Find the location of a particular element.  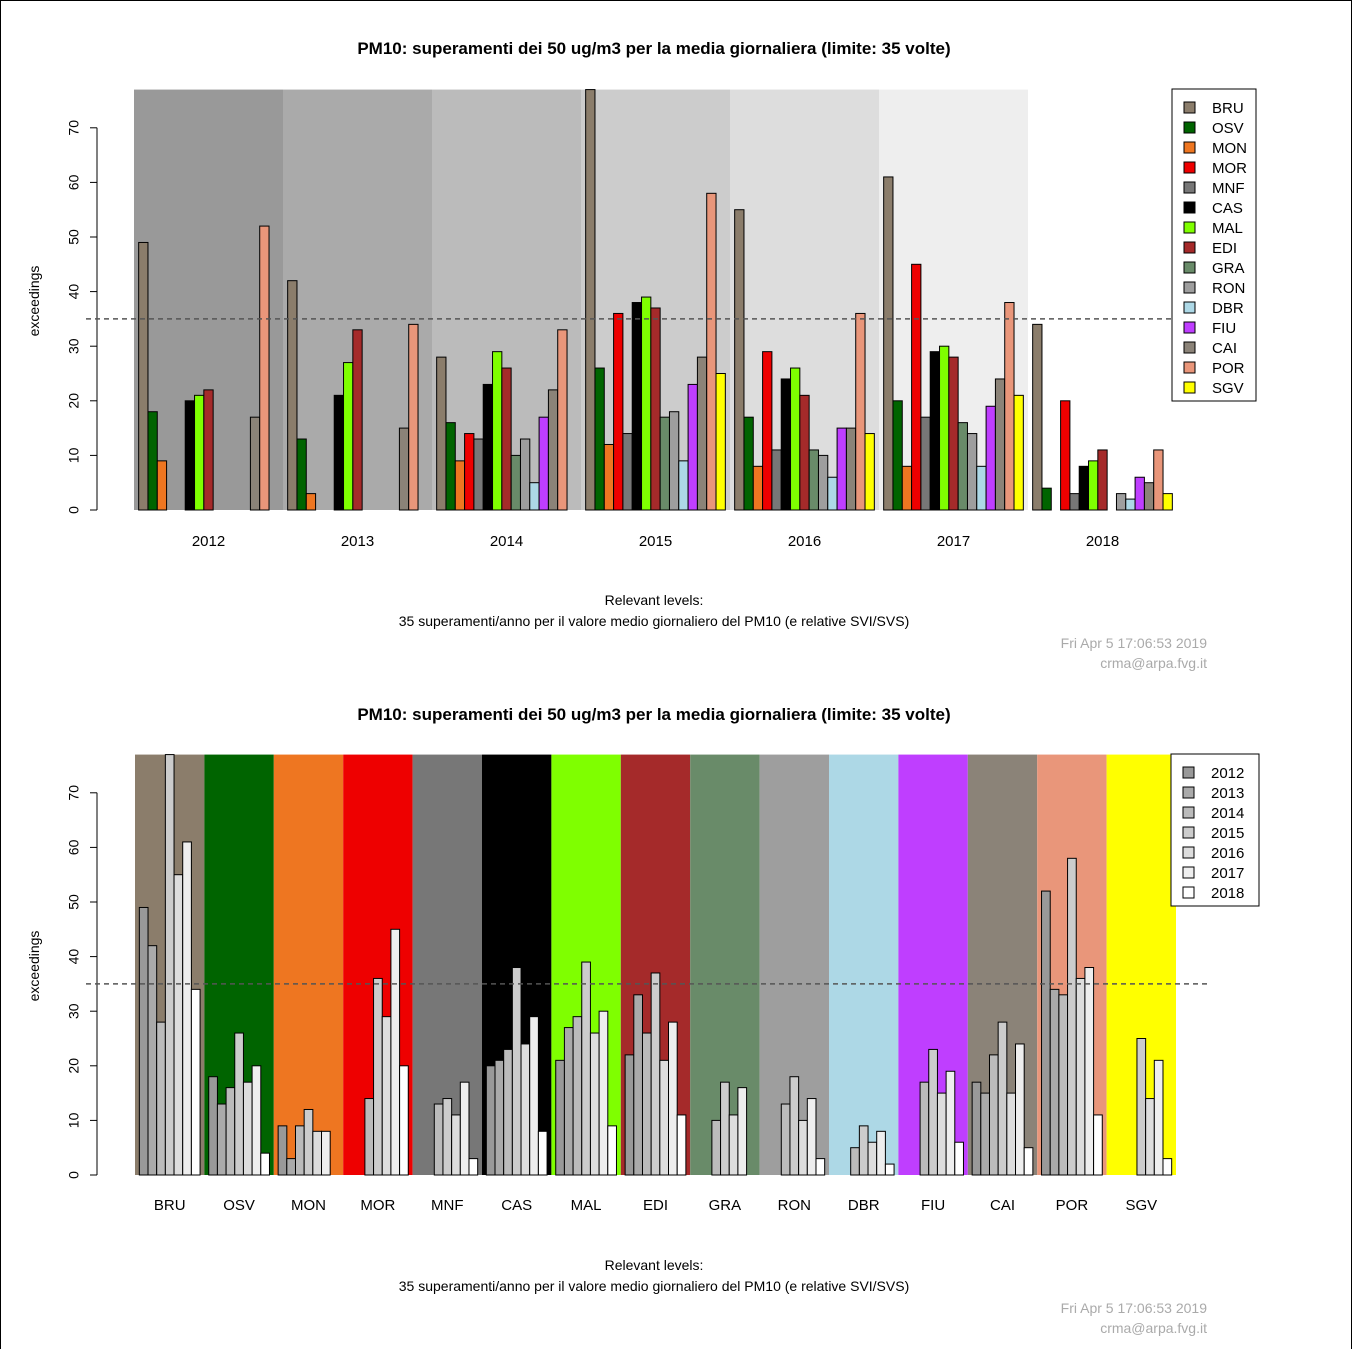

bar-cas-2013 is located at coordinates (499, 1117).